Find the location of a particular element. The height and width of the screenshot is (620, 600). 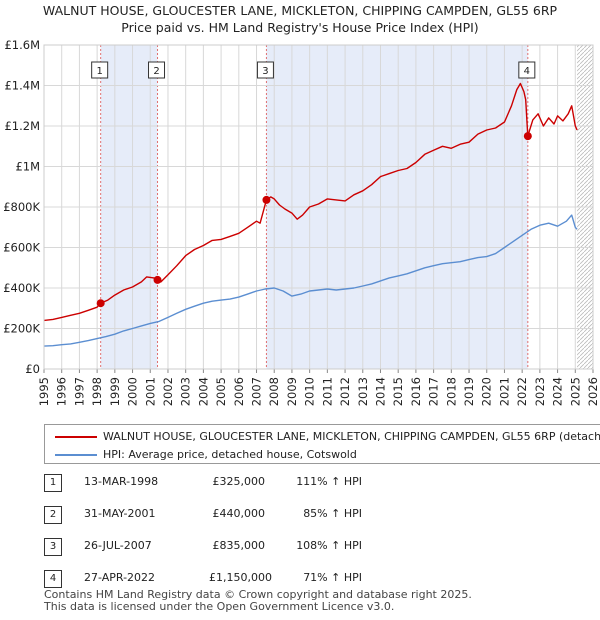

y-tick-label: £800K is located at coordinates (21, 207).